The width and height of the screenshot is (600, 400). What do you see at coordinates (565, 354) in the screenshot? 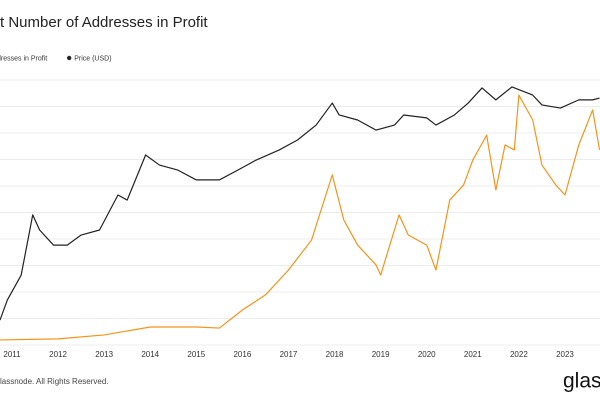
I see `x-tick-label: 2023` at bounding box center [565, 354].